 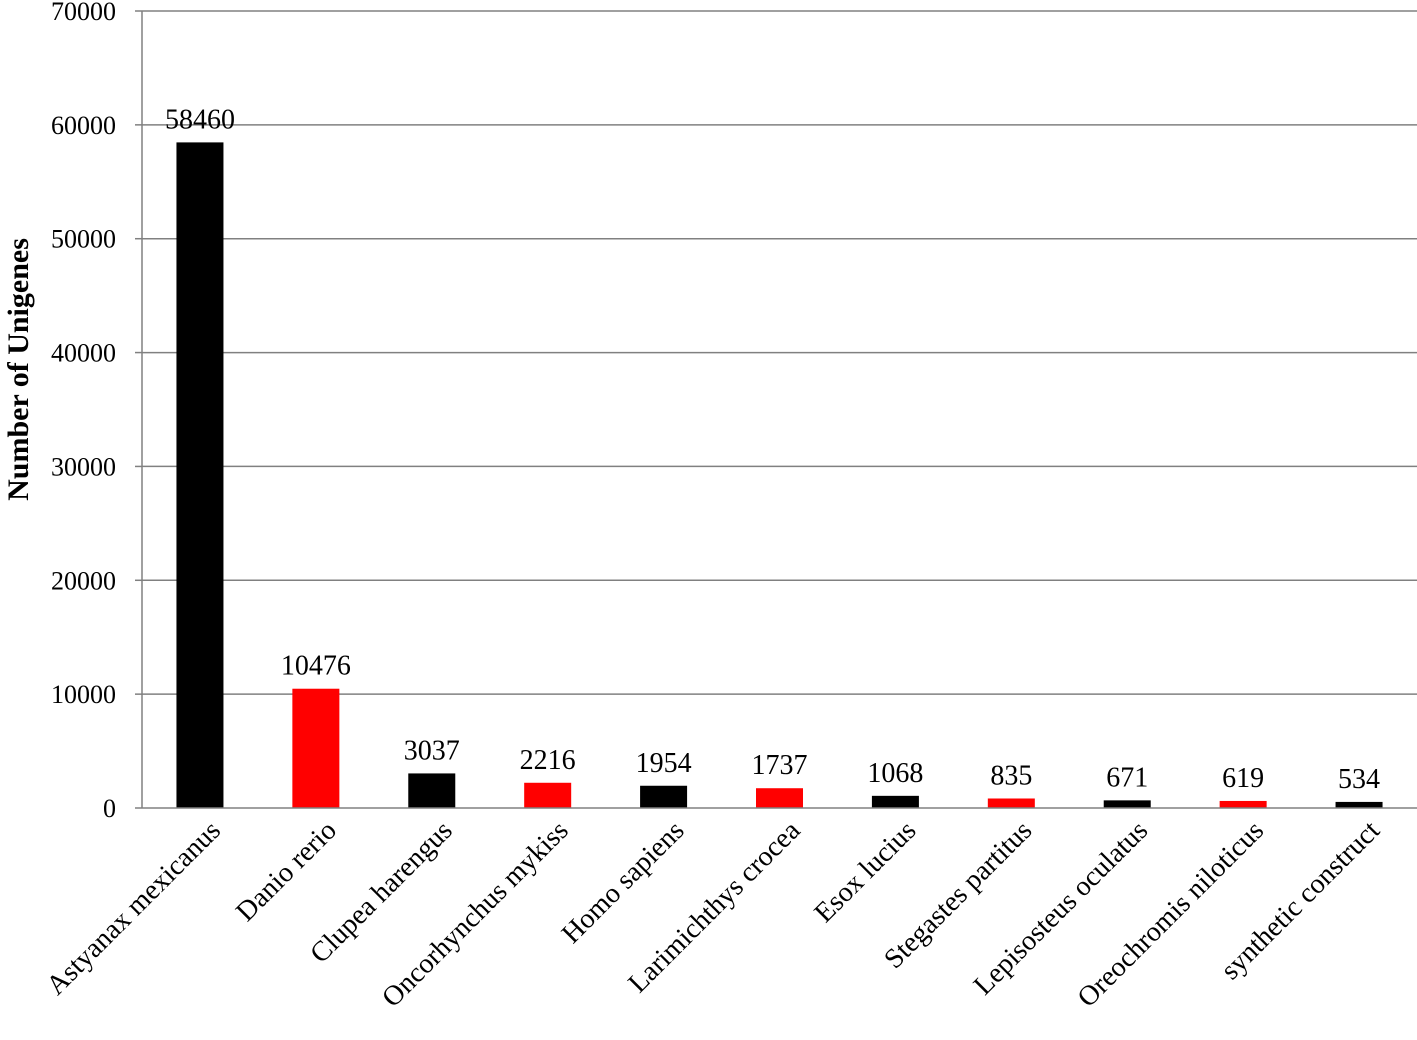 What do you see at coordinates (548, 760) in the screenshot?
I see `data-label: 2216` at bounding box center [548, 760].